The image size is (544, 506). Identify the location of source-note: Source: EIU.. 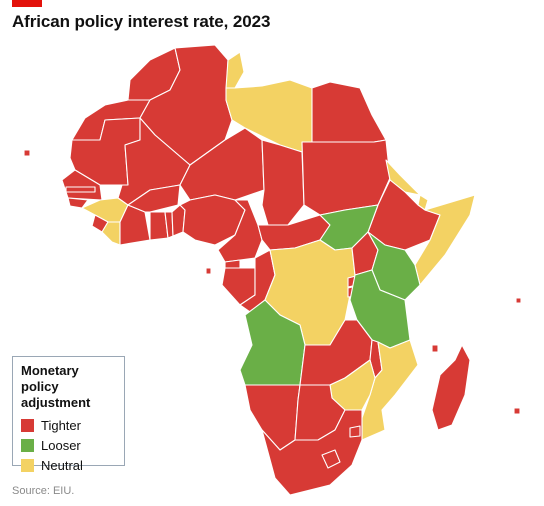
(43, 491).